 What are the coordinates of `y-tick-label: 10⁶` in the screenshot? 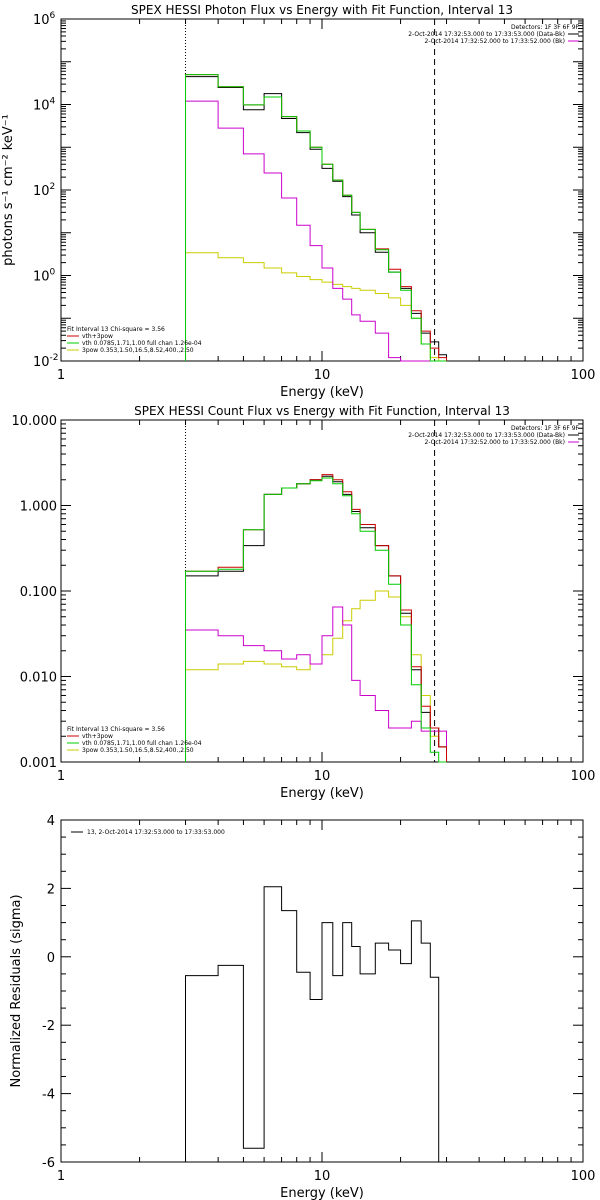 It's located at (44, 19).